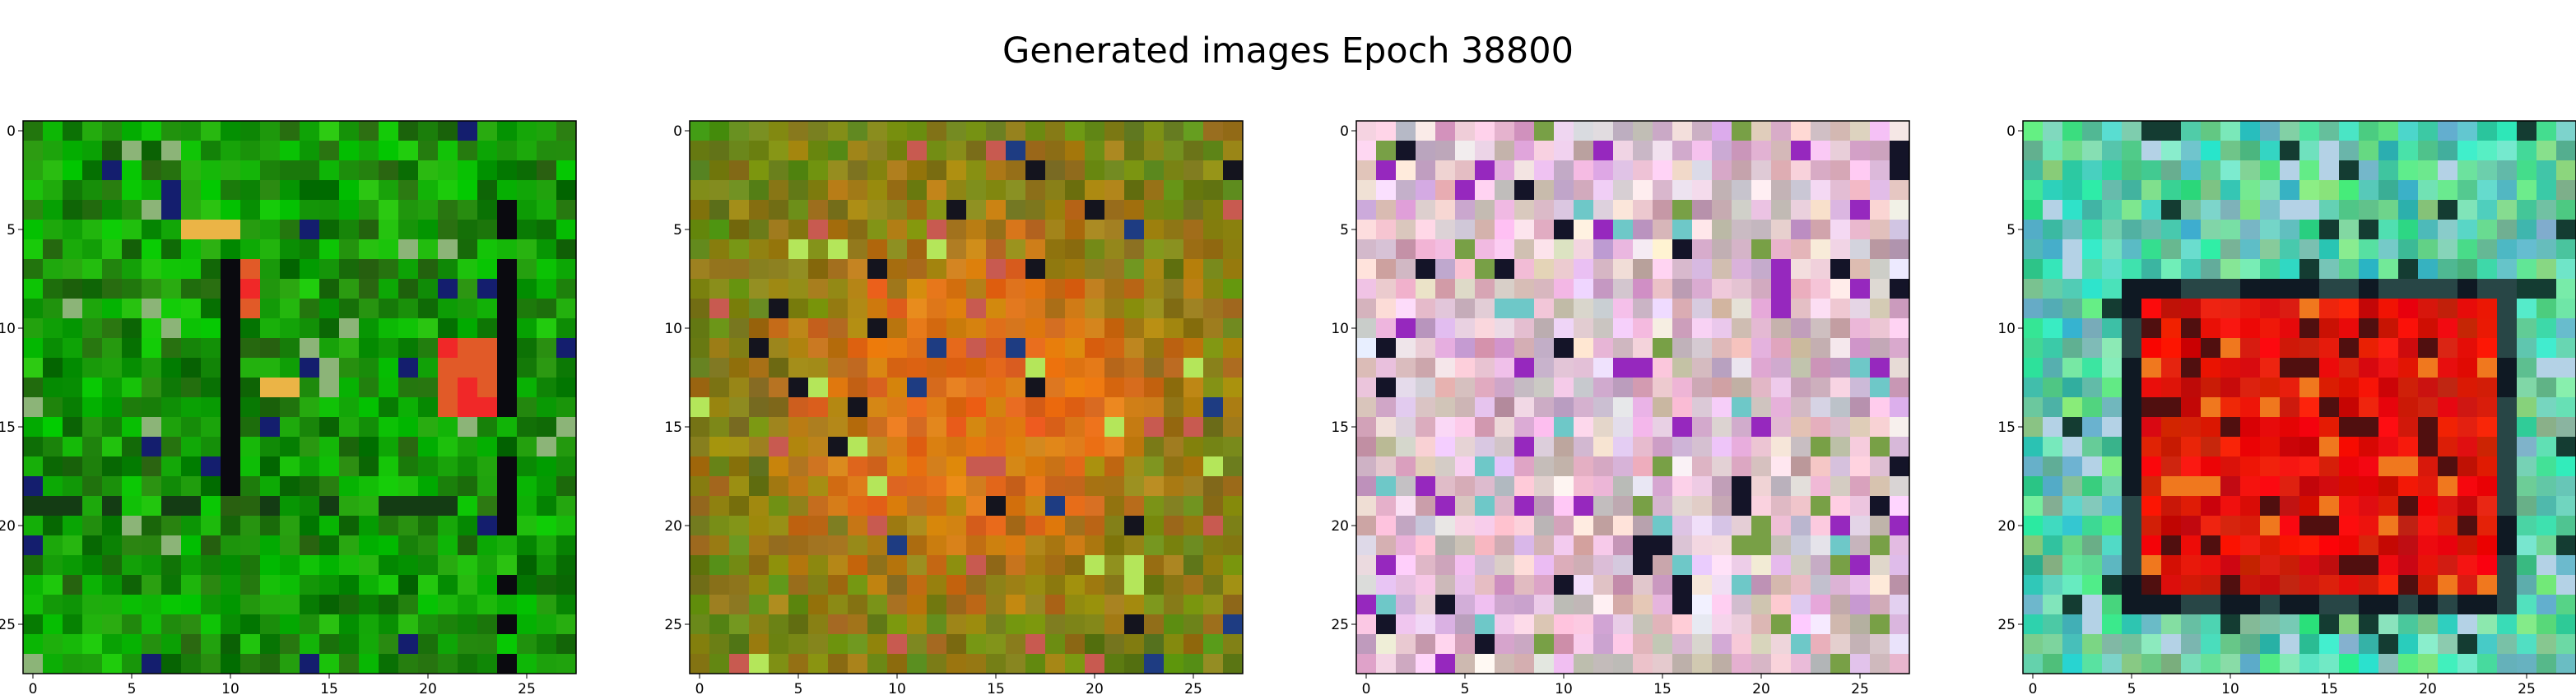  I want to click on x-tick-label: 0, so click(2033, 688).